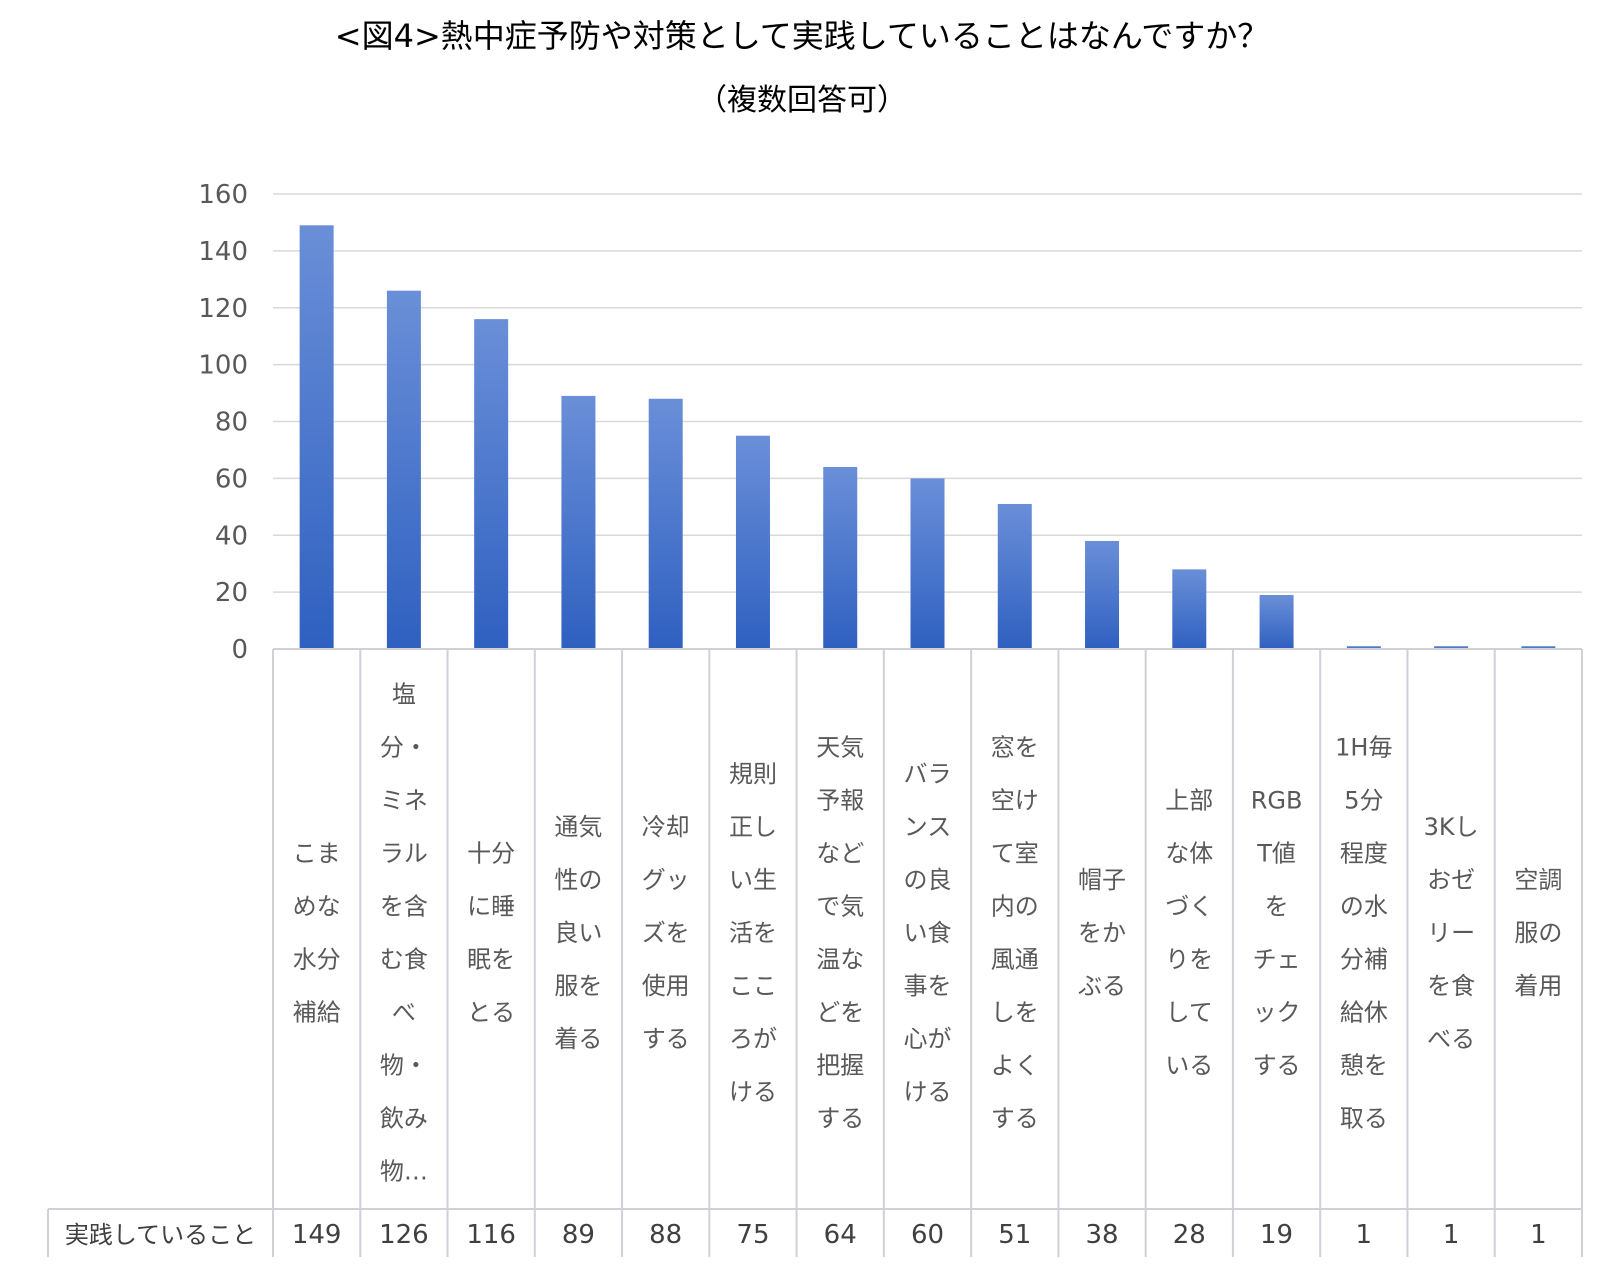 This screenshot has height=1278, width=1604. What do you see at coordinates (1015, 933) in the screenshot?
I see `category-label: 窓を空けて室内の風通しをよくする` at bounding box center [1015, 933].